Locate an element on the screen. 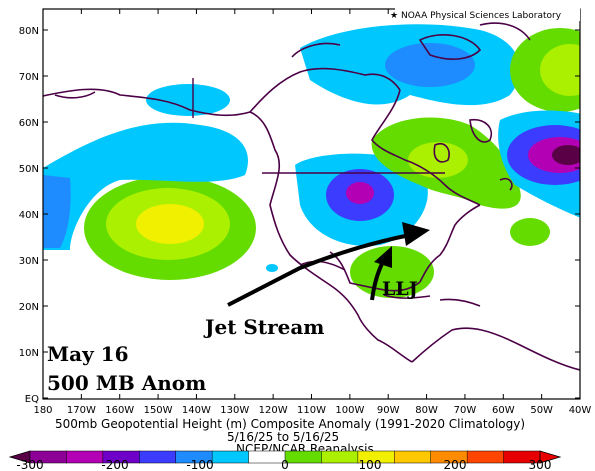 This screenshot has height=471, width=595. colorbar-tick-label: -100 is located at coordinates (199, 464).